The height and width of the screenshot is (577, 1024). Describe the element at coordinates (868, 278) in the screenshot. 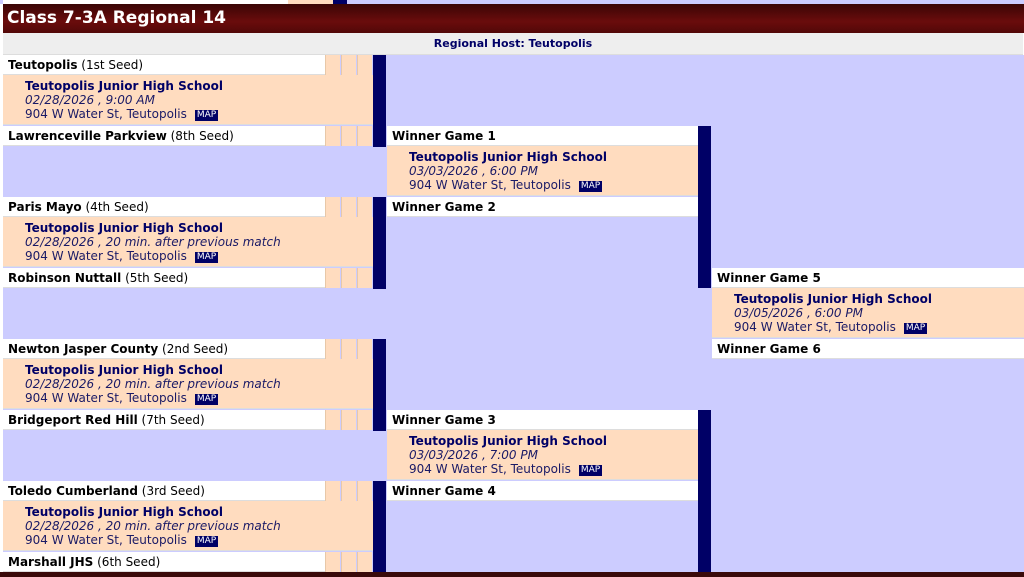

I see `team-row: Winner Game 5` at that location.